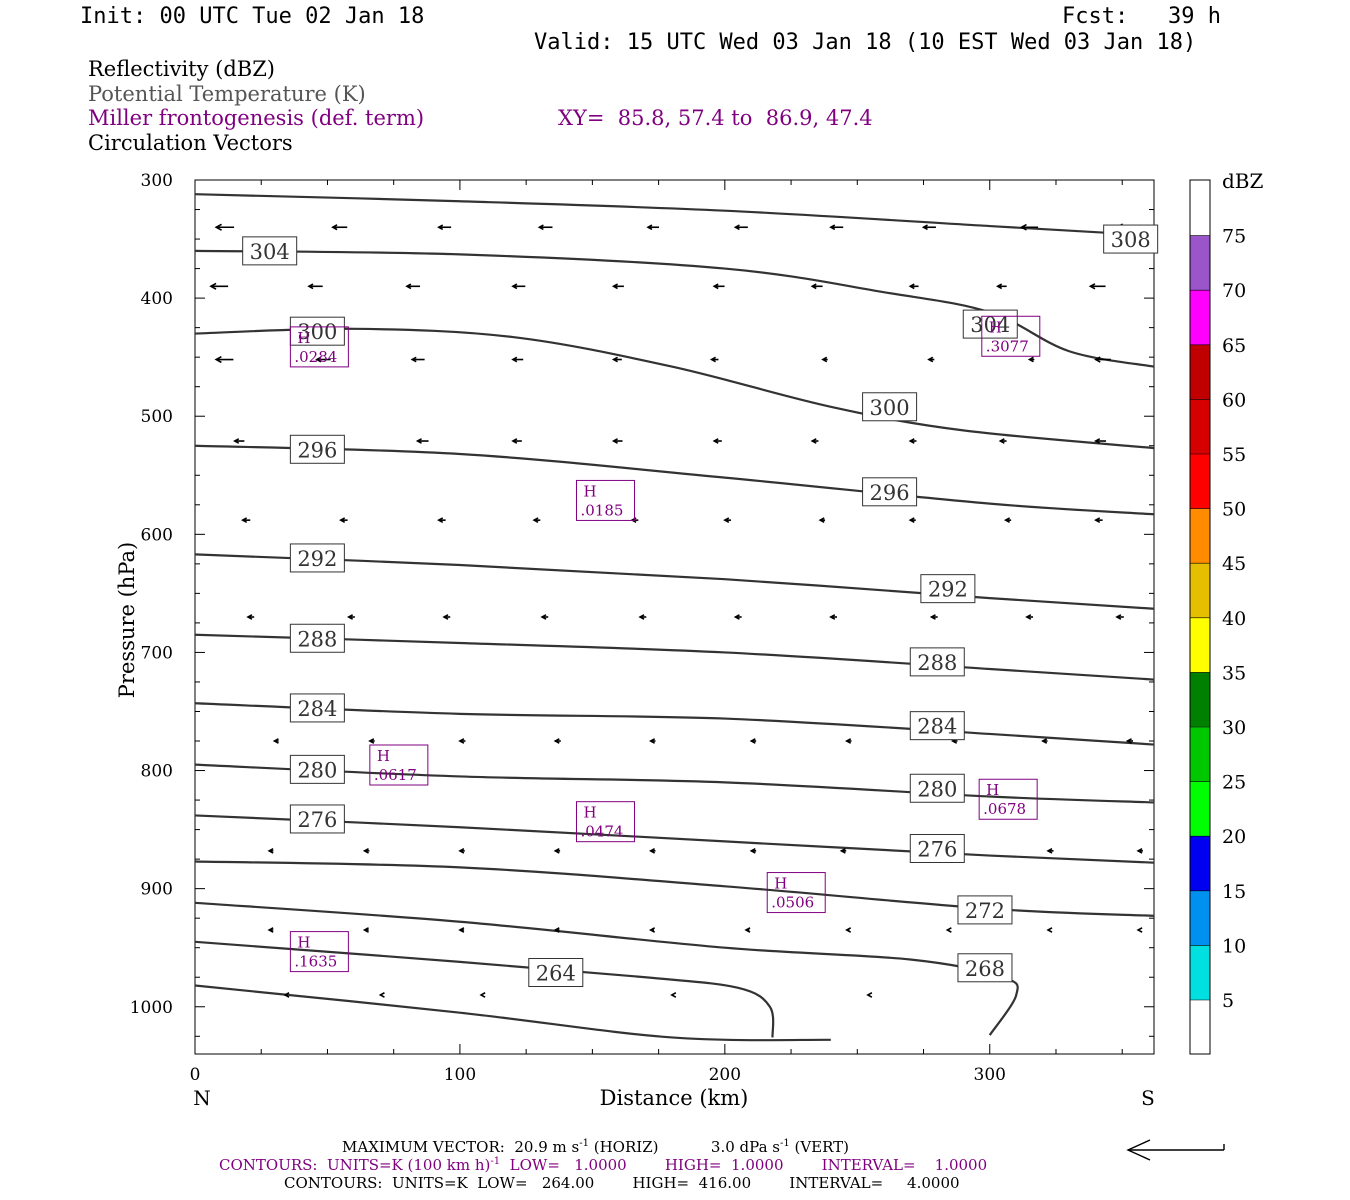  I want to click on y-axis-label: Pressure (hPa), so click(127, 620).